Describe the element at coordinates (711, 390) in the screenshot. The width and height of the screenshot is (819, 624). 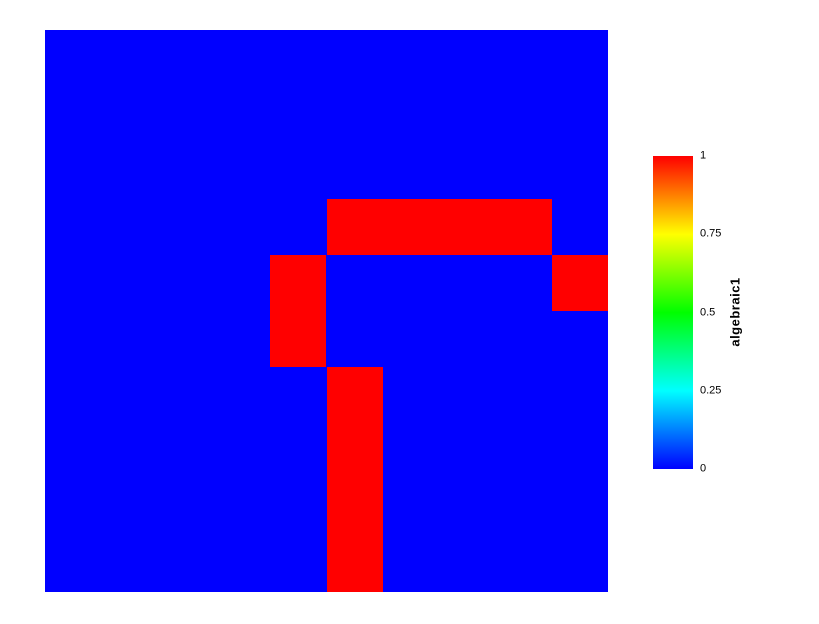
I see `colorbar-tick-label: 0.25` at that location.